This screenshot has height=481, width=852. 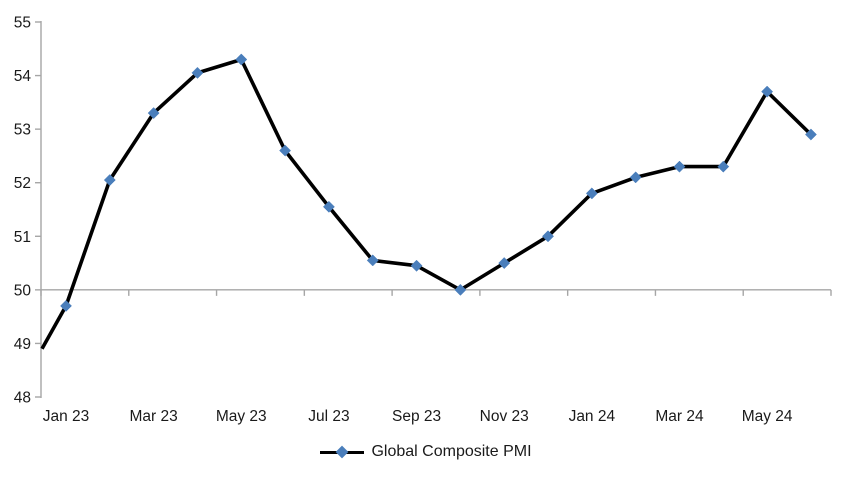 I want to click on x-tick-label: Nov 23, so click(x=504, y=416).